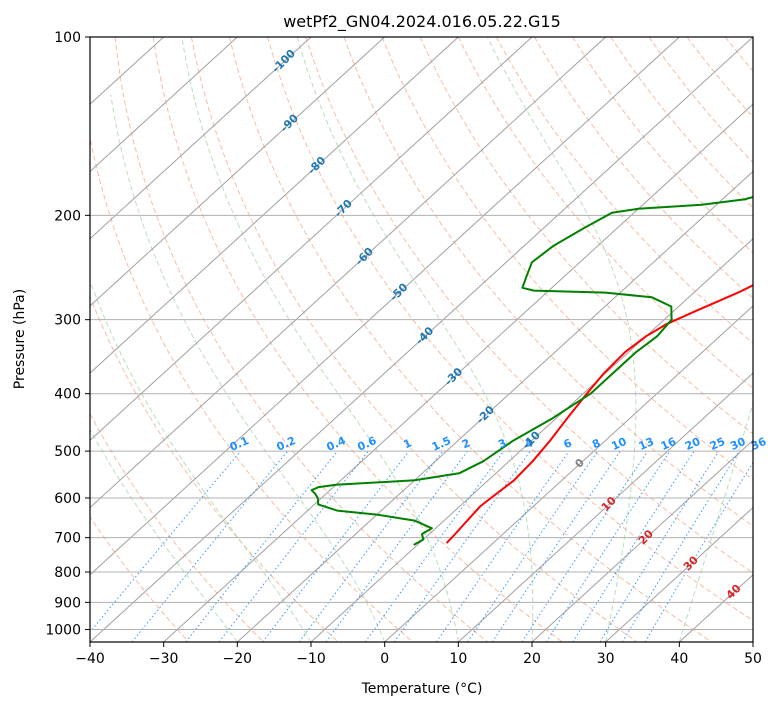  What do you see at coordinates (619, 444) in the screenshot?
I see `mixing-ratio-label: 10` at bounding box center [619, 444].